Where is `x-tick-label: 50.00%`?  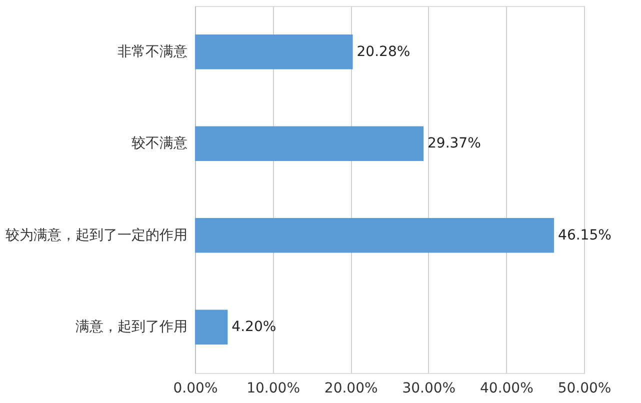 x-tick-label: 50.00% is located at coordinates (585, 388).